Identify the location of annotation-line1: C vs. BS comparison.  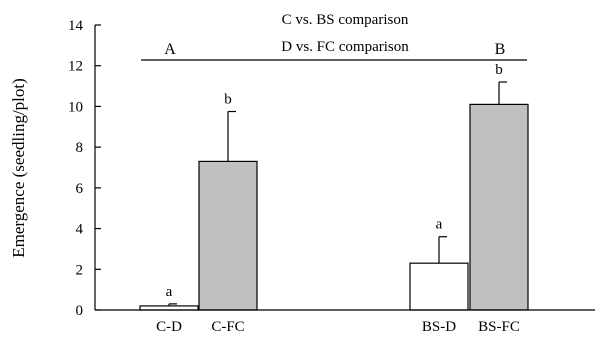
(345, 20).